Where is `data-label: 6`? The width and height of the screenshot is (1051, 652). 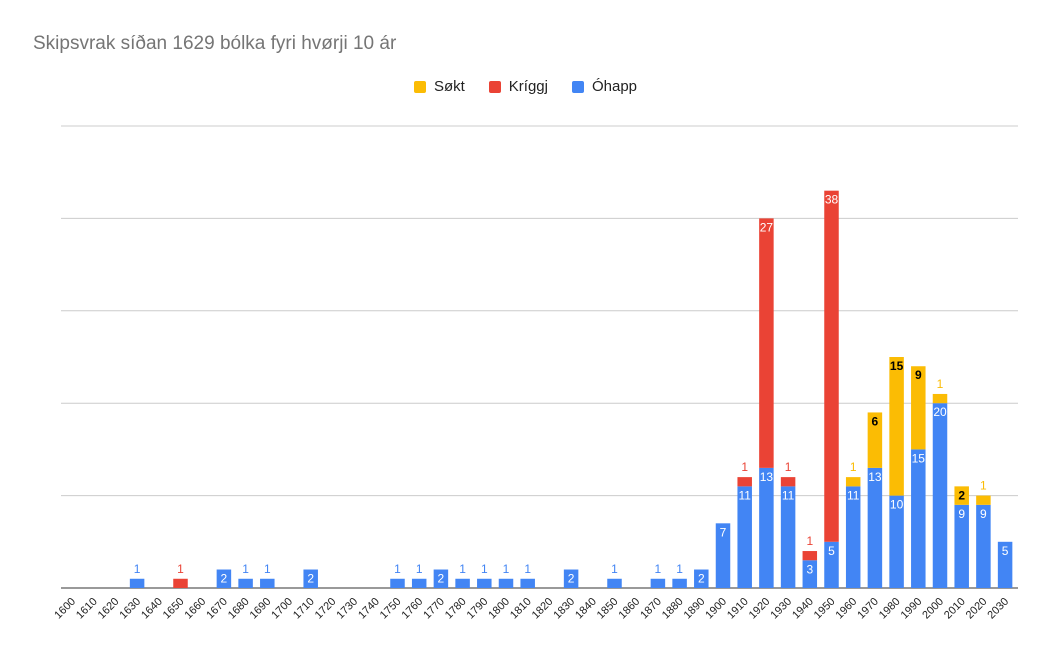 data-label: 6 is located at coordinates (875, 421).